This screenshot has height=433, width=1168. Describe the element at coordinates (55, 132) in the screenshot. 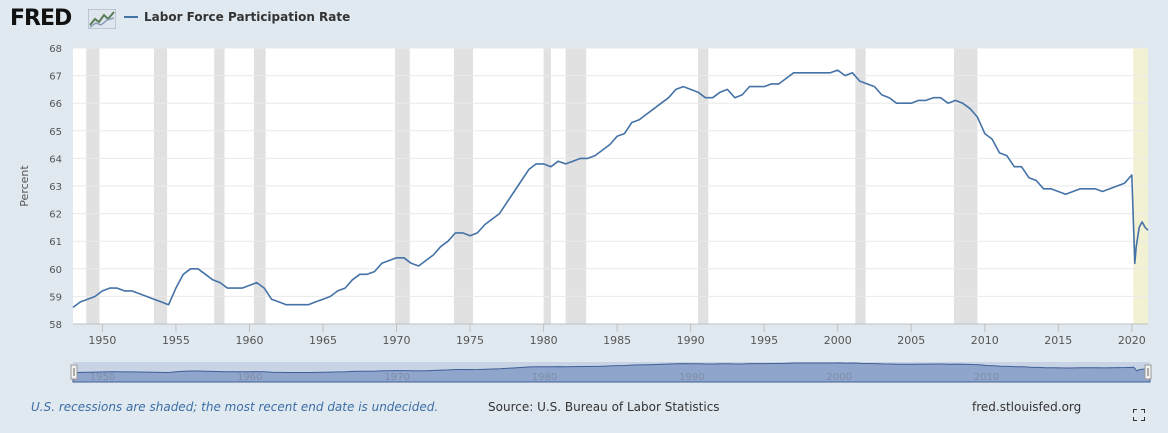

I see `y-tick-label: 65` at that location.